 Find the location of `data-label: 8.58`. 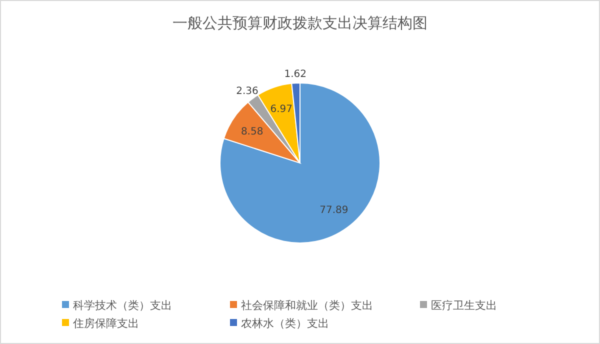

data-label: 8.58 is located at coordinates (252, 132).